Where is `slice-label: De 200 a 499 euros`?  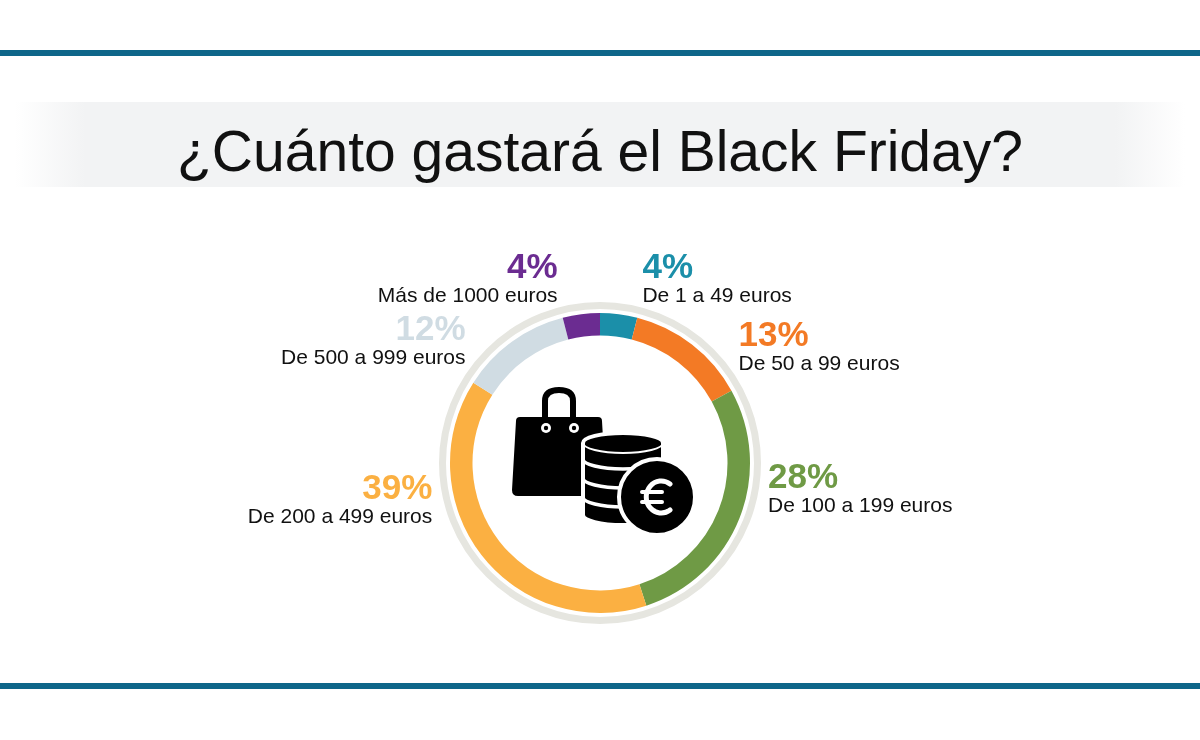
slice-label: De 200 a 499 euros is located at coordinates (340, 515).